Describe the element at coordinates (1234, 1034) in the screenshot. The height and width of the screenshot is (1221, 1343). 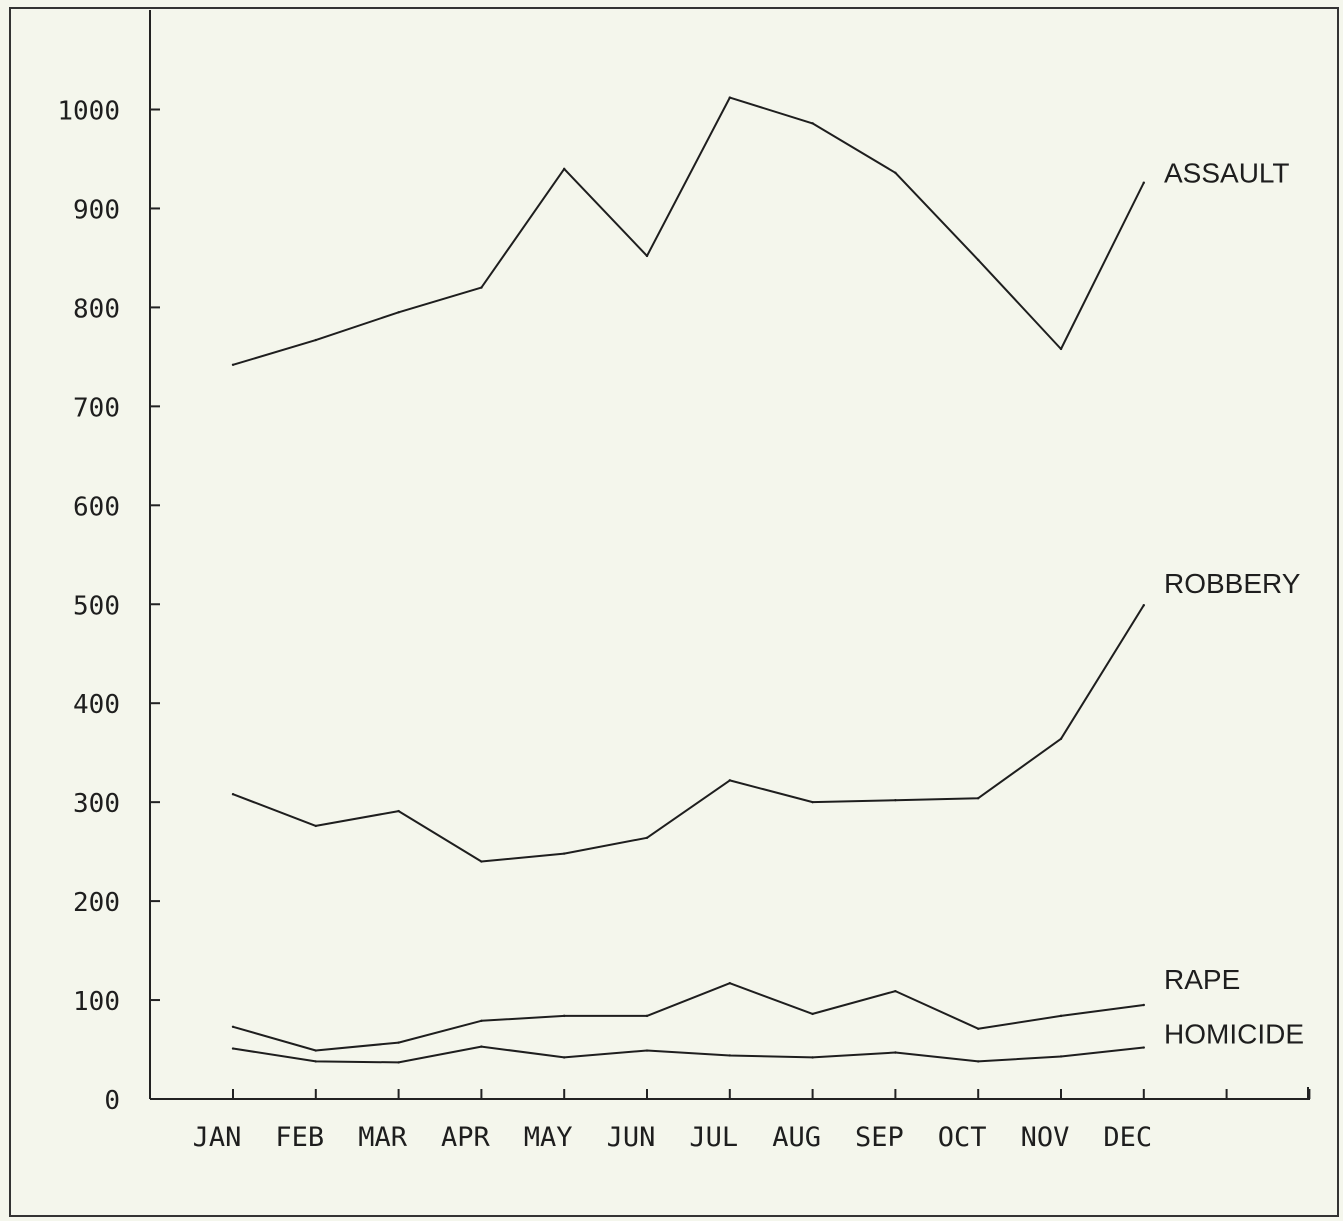
I see `series-label-homicide: HOMICIDE` at that location.